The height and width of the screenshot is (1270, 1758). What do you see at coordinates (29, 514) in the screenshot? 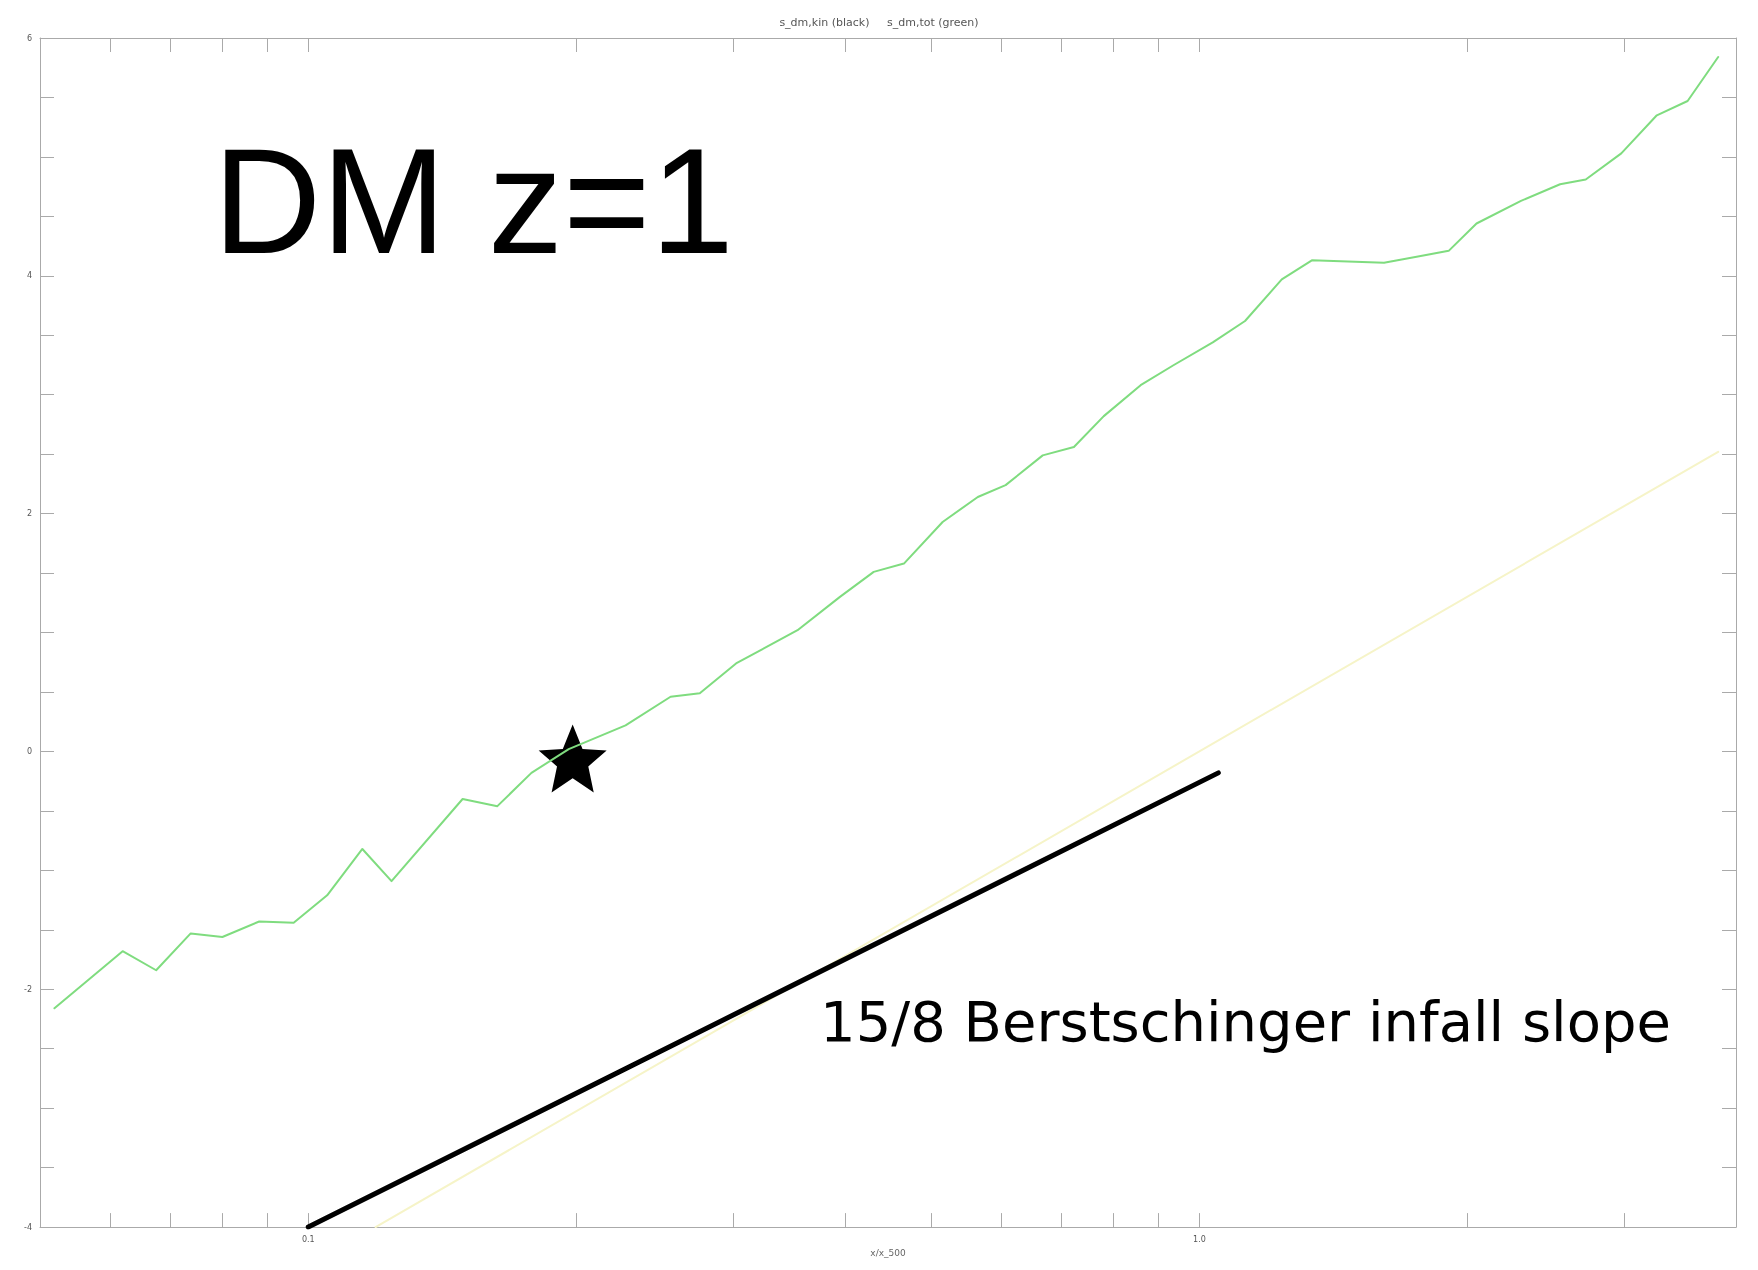
I see `y-tick-label: 2` at bounding box center [29, 514].